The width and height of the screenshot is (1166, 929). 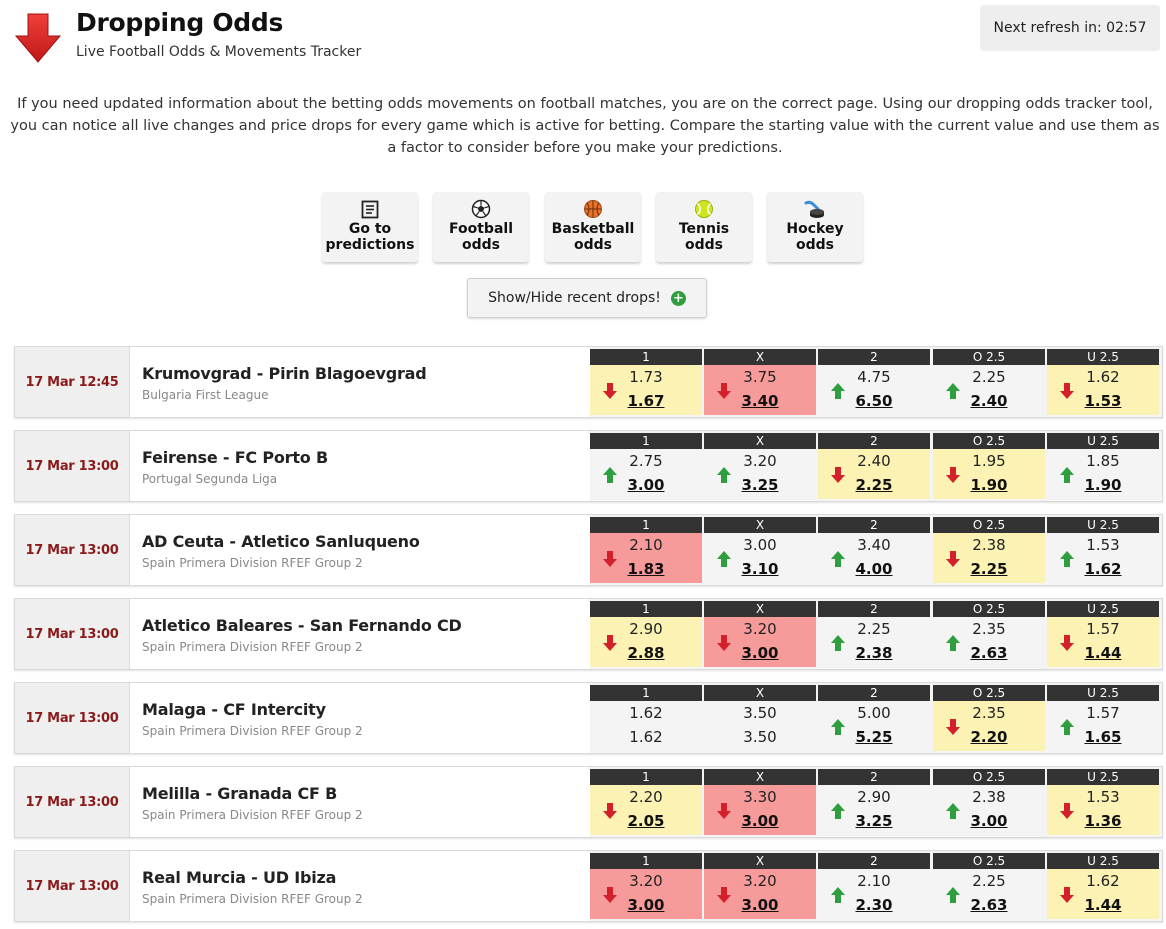 What do you see at coordinates (989, 718) in the screenshot?
I see `odds-cell: O 2.5 2.35 2.20` at bounding box center [989, 718].